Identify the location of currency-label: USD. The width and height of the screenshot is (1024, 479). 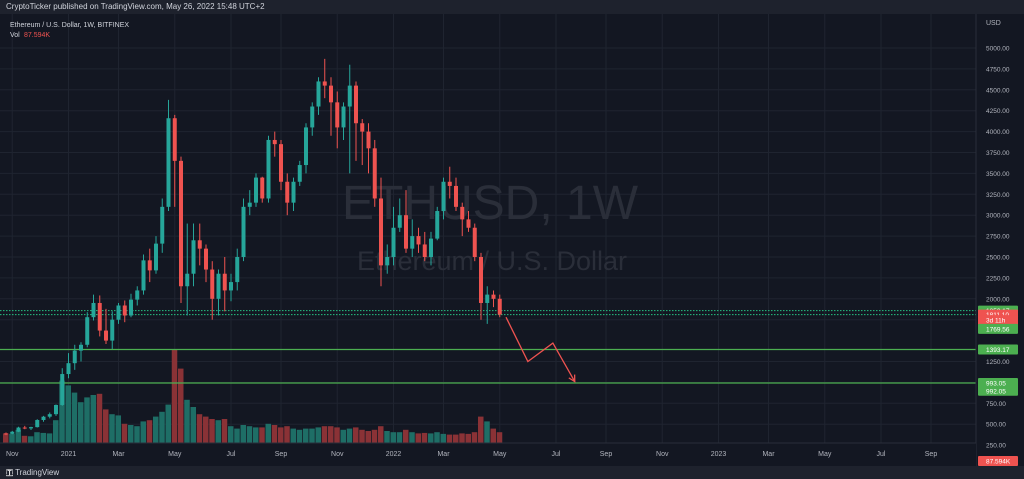
(993, 23).